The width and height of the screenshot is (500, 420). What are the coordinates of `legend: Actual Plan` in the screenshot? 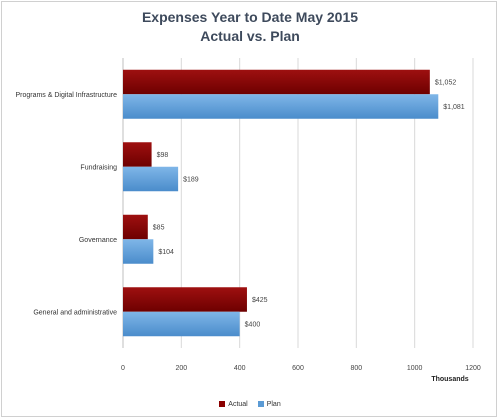 It's located at (250, 404).